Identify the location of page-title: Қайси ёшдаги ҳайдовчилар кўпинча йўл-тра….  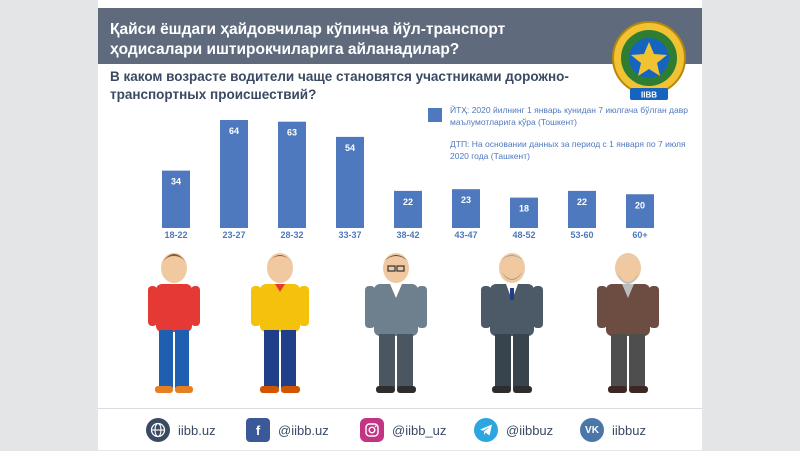
(308, 39).